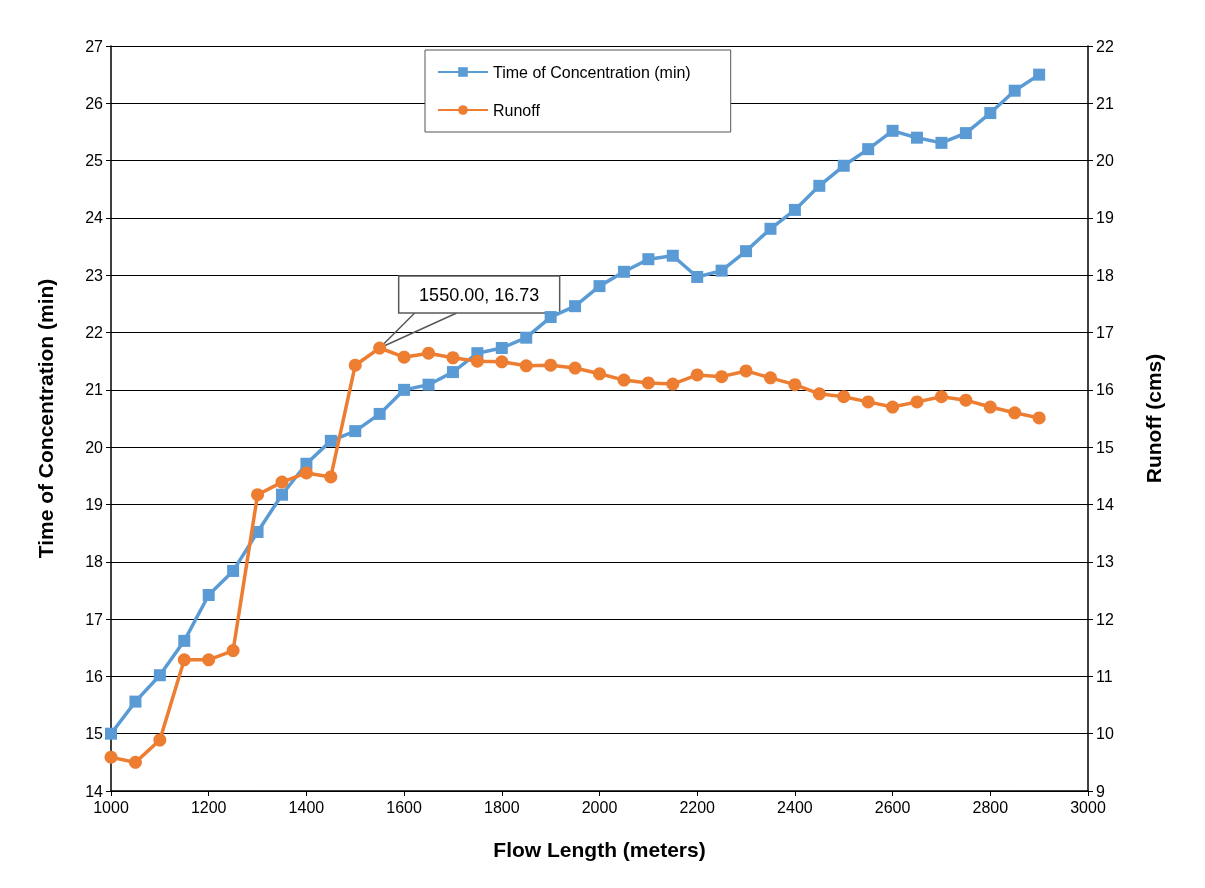 The width and height of the screenshot is (1205, 888). What do you see at coordinates (502, 807) in the screenshot?
I see `x-tick-label: 1800` at bounding box center [502, 807].